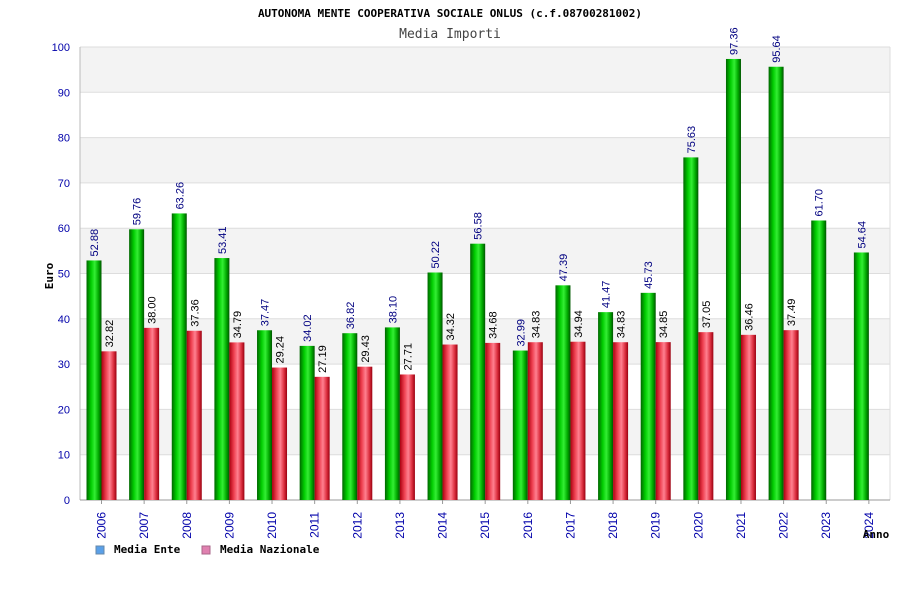  What do you see at coordinates (180, 196) in the screenshot?
I see `value-label-ente: 63.26` at bounding box center [180, 196].